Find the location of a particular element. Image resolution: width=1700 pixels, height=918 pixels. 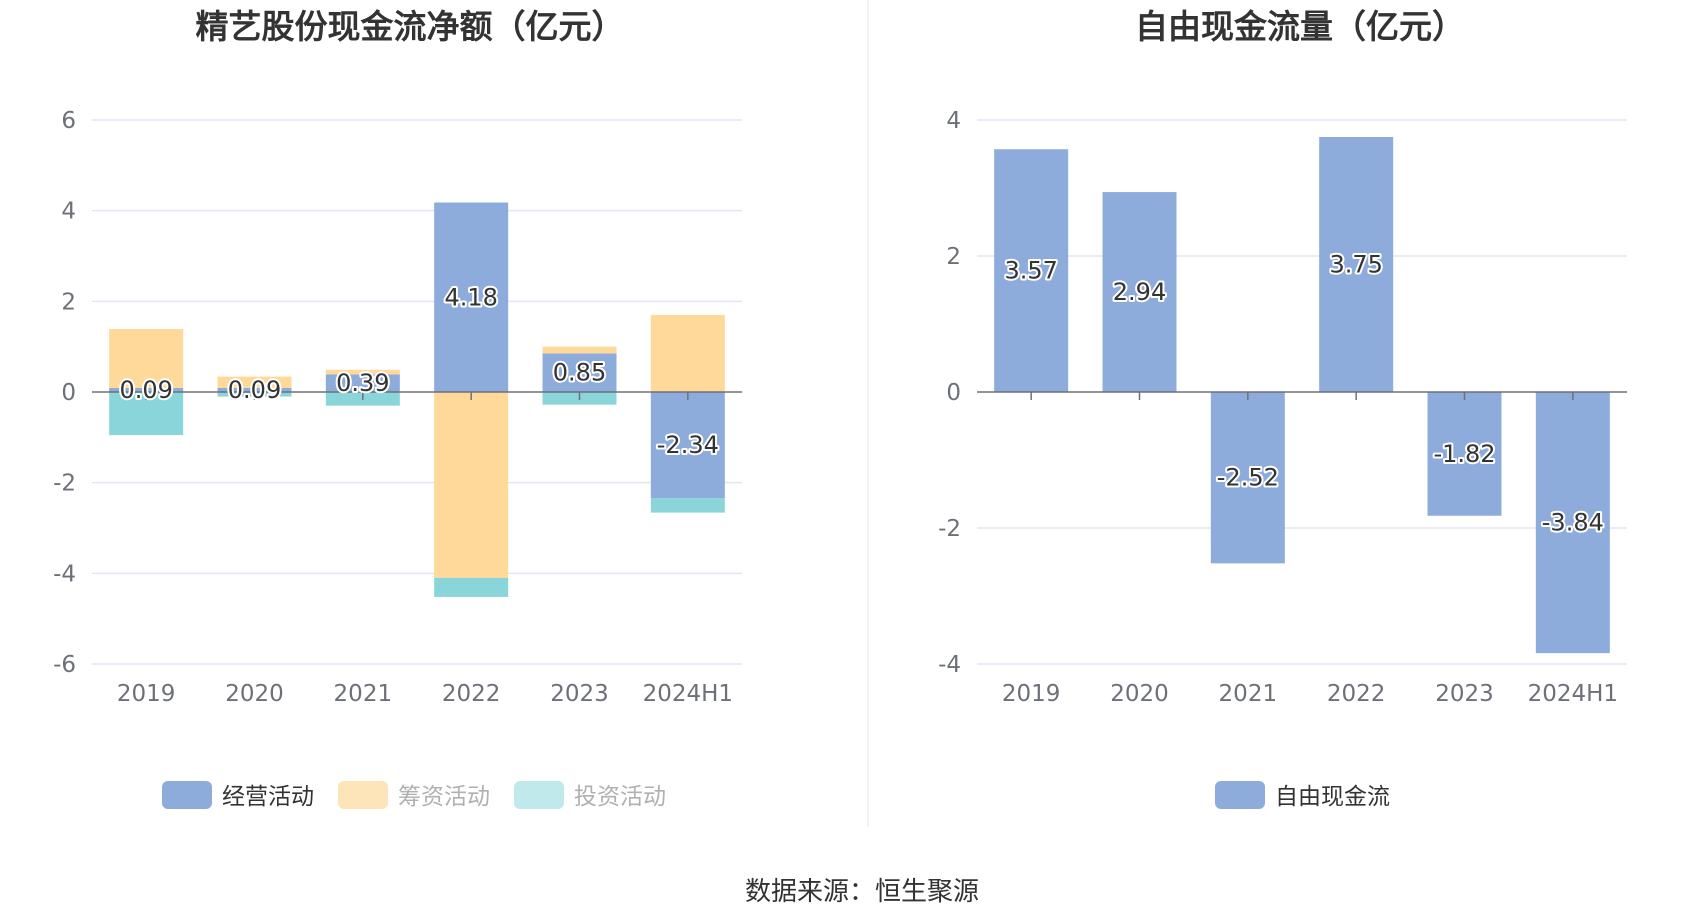

right-chart-title: 自由现金流量（亿元） is located at coordinates (1300, 26).